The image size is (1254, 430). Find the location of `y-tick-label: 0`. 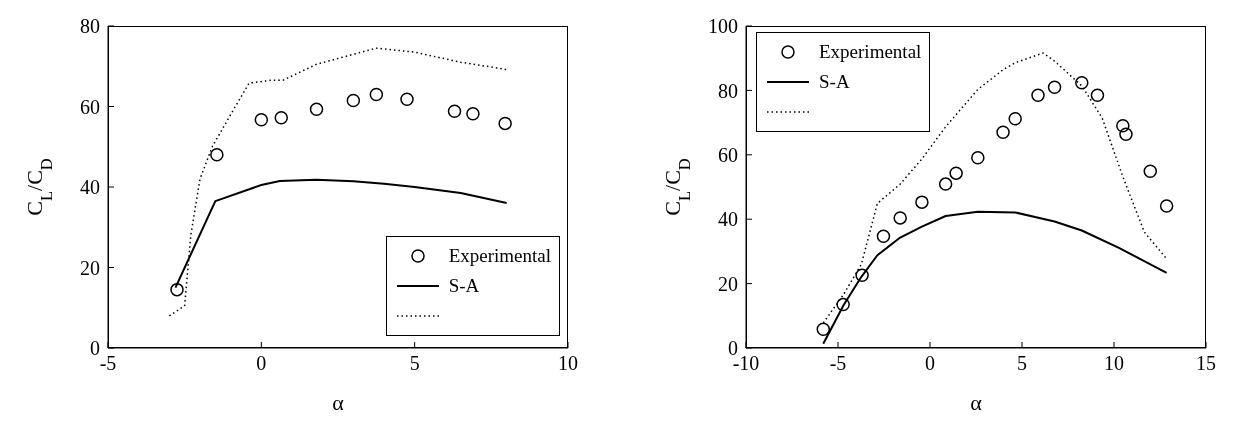

y-tick-label: 0 is located at coordinates (95, 348).